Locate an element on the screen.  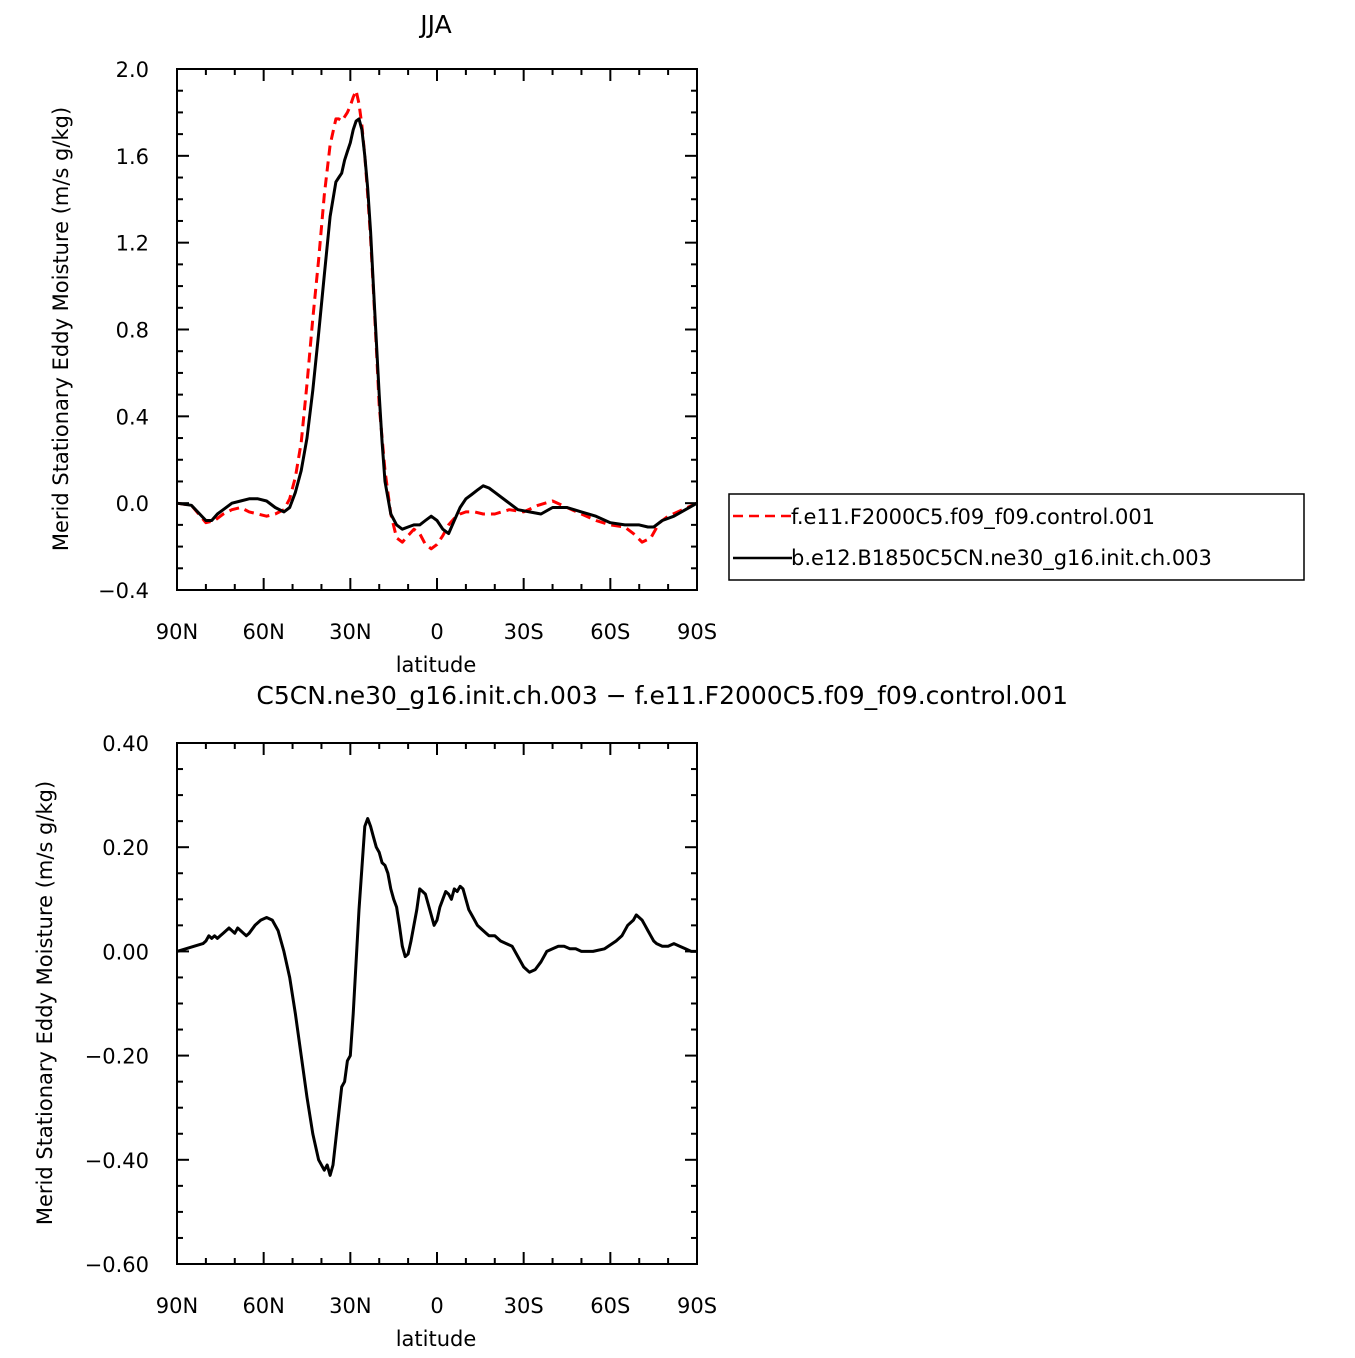
bottom-y-tick-label: −0.60 is located at coordinates (117, 1265).